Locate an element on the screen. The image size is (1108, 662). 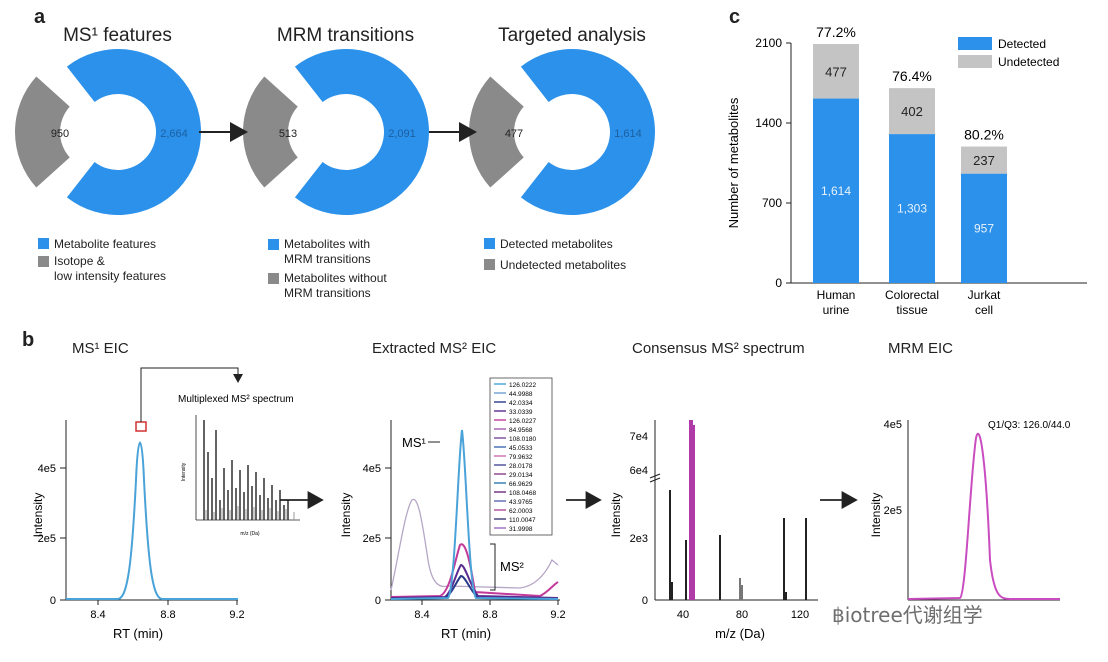
legend-label: Metabolite features is located at coordinates (105, 244).